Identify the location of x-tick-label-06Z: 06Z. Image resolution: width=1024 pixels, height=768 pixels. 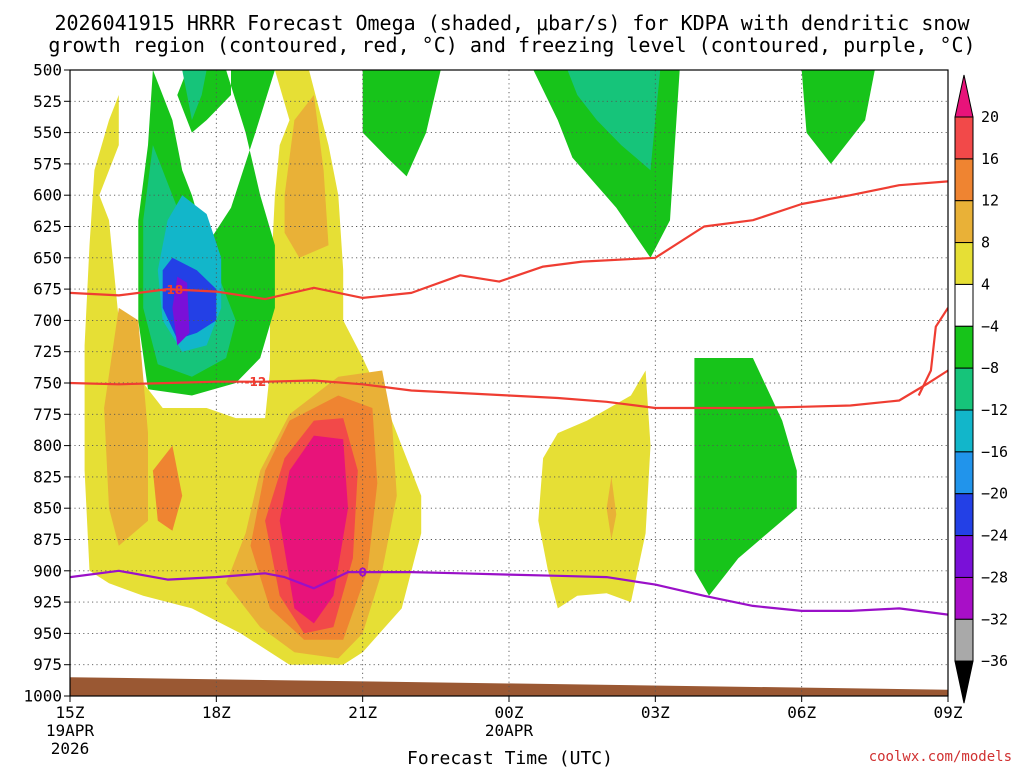
(801, 712).